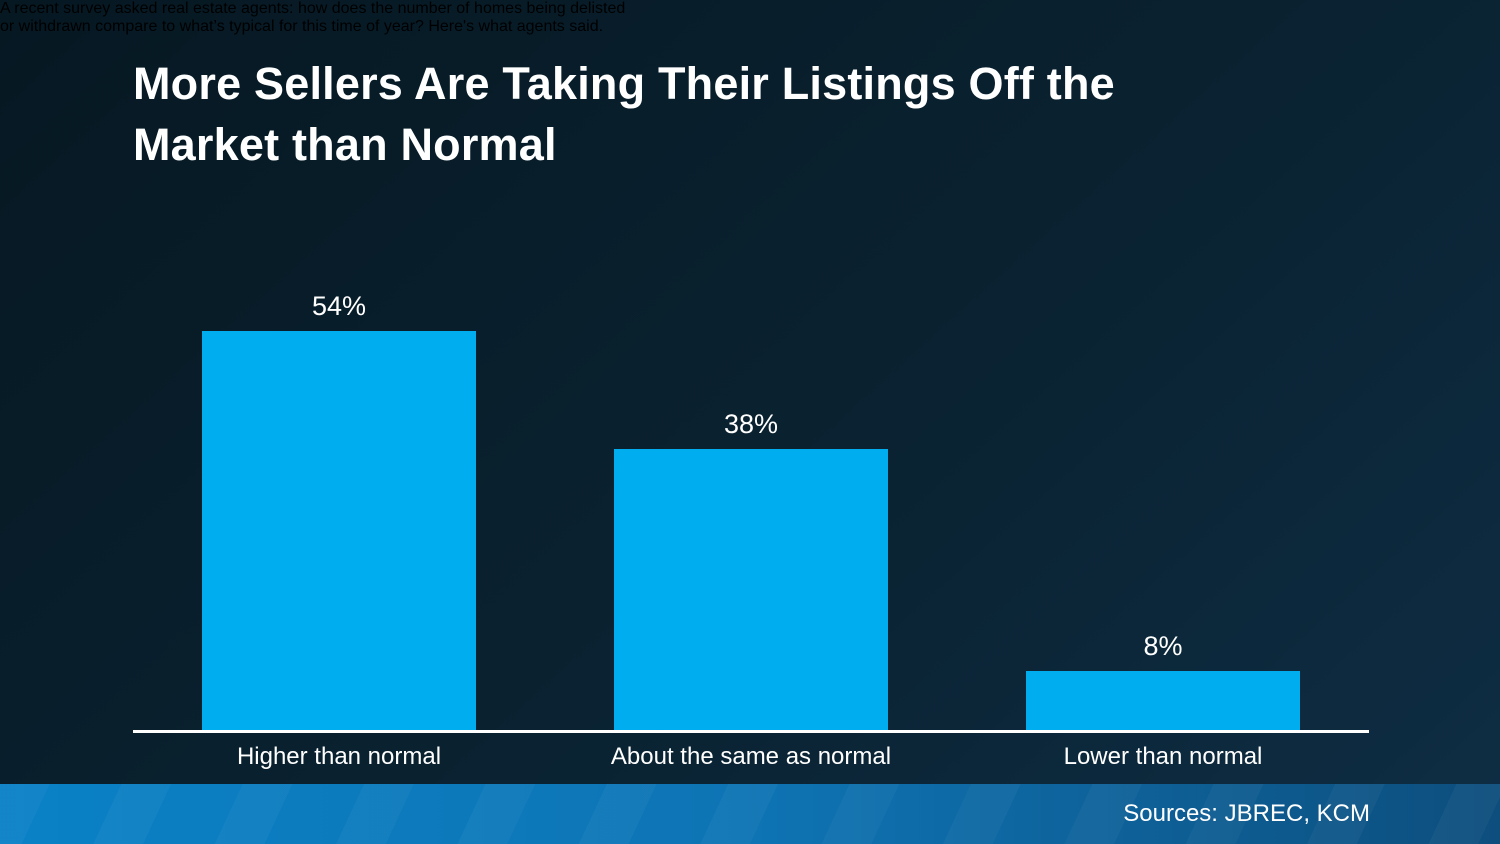 The width and height of the screenshot is (1500, 844). What do you see at coordinates (339, 756) in the screenshot?
I see `x-axis-label: Higher than normal` at bounding box center [339, 756].